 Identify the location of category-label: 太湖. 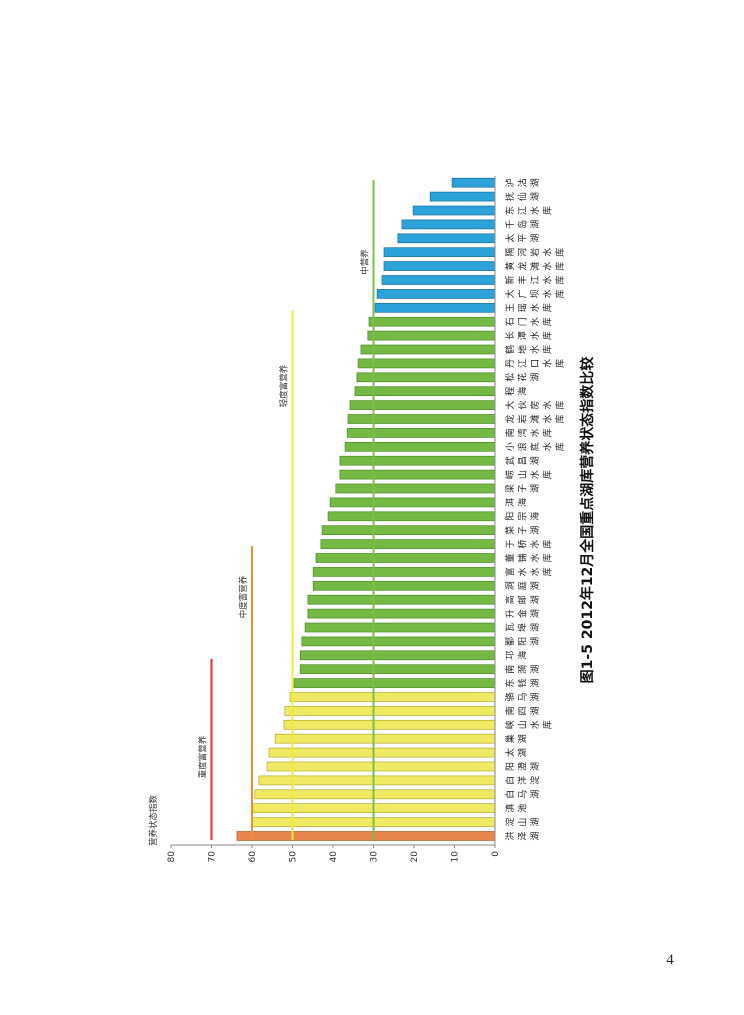
(516, 751).